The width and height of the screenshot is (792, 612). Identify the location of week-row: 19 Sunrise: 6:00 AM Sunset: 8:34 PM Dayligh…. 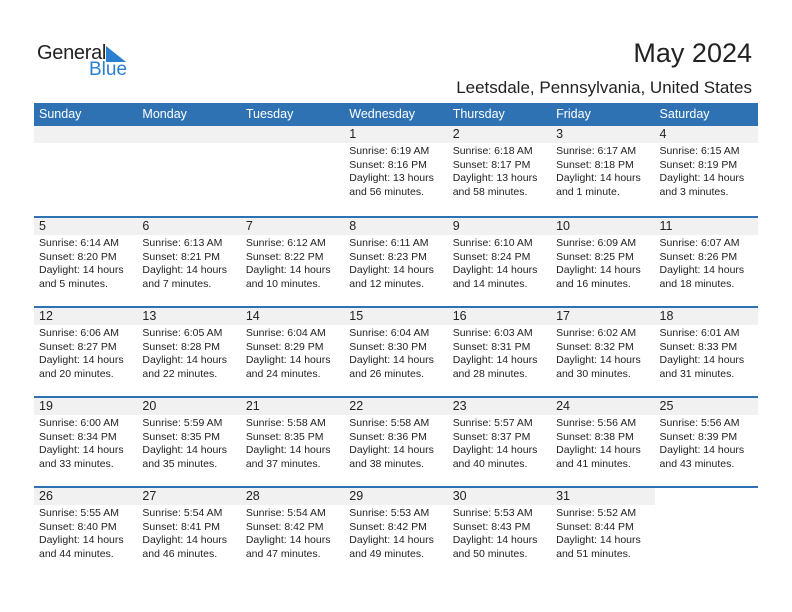
(396, 441).